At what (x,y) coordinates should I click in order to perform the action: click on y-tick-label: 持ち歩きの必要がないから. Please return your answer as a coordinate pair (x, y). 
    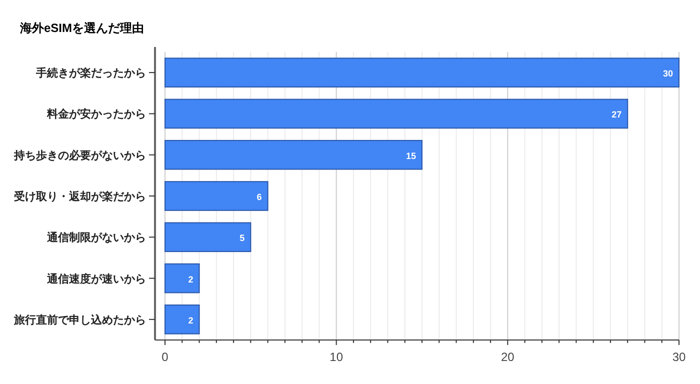
    Looking at the image, I should click on (79, 155).